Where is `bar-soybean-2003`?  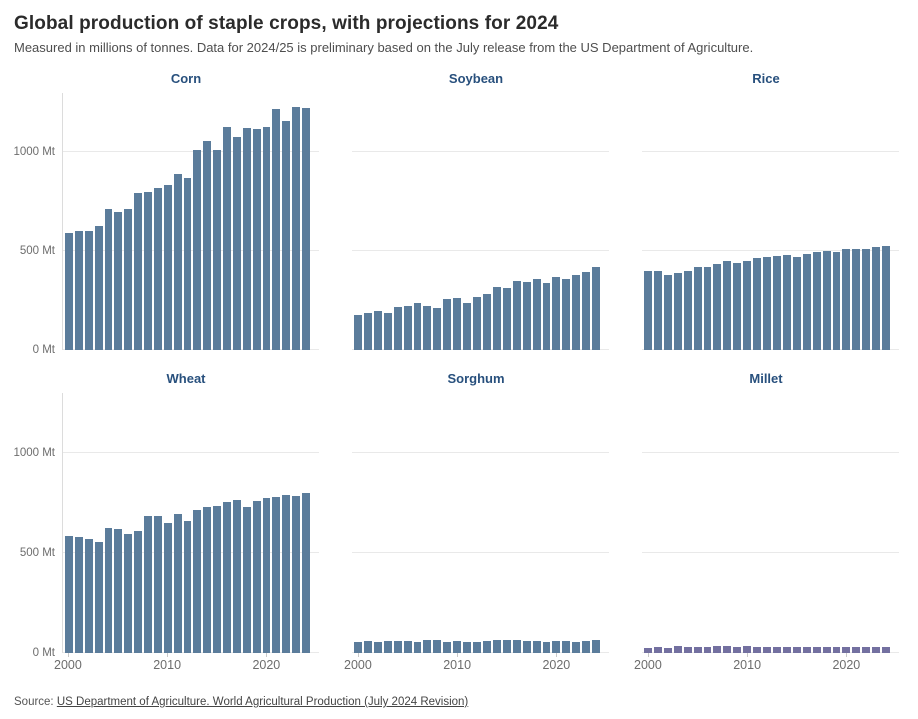 bar-soybean-2003 is located at coordinates (387, 331).